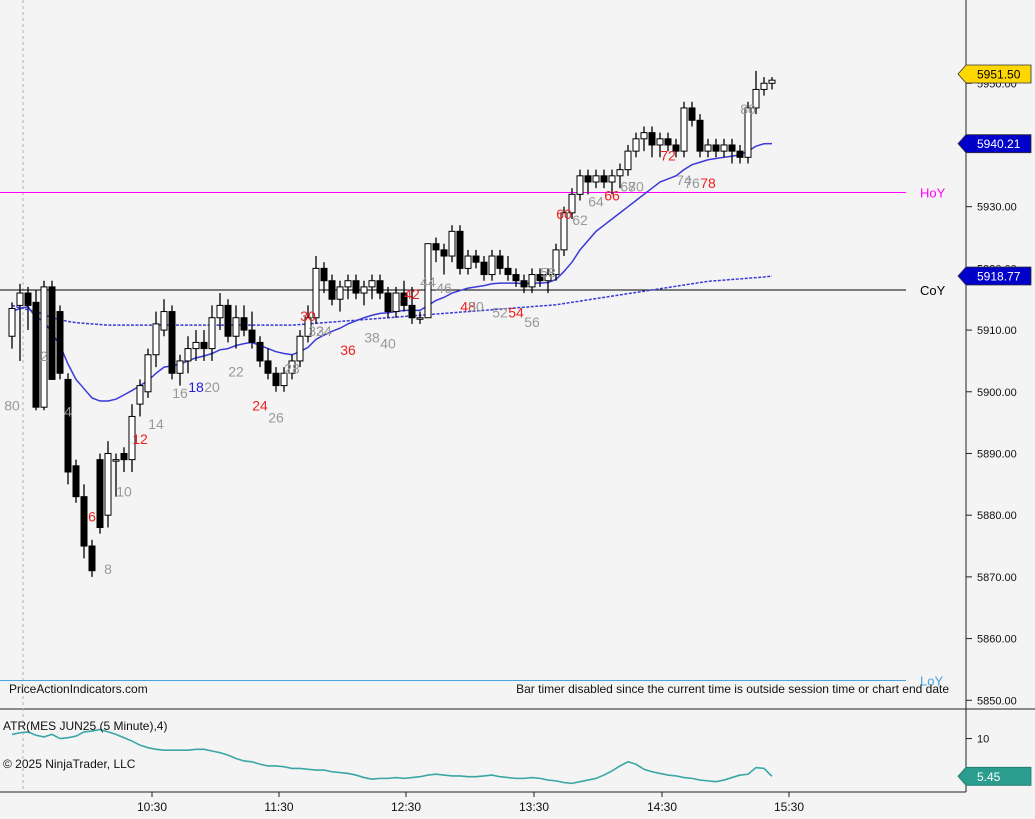 The image size is (1035, 819). What do you see at coordinates (85, 726) in the screenshot?
I see `atr-title: ATR(MES JUN25 (5 Minute),4)` at bounding box center [85, 726].